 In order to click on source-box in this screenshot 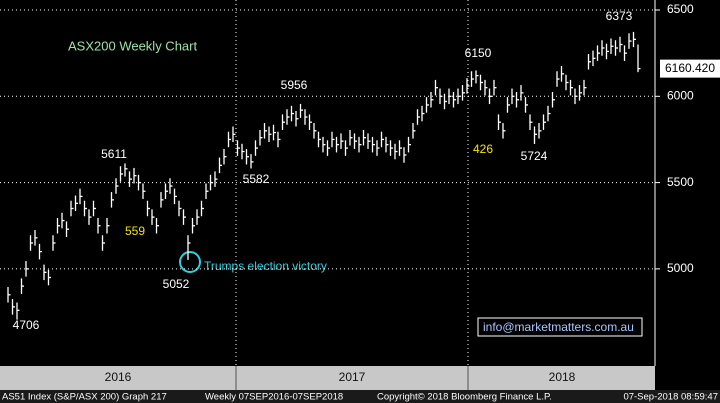, I will do `click(560, 327)`.